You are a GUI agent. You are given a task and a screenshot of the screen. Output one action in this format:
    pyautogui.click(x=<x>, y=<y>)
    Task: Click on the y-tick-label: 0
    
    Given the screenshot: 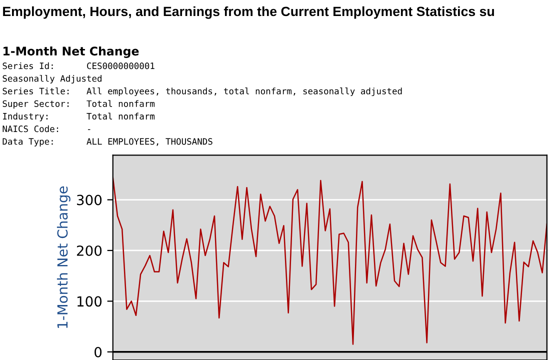 What is the action you would take?
    pyautogui.click(x=98, y=352)
    